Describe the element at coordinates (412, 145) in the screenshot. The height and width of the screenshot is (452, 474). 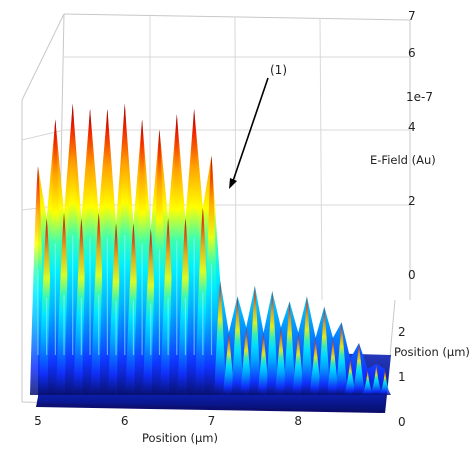
I see `z-axis-ticks: 0 2 4 6 7` at that location.